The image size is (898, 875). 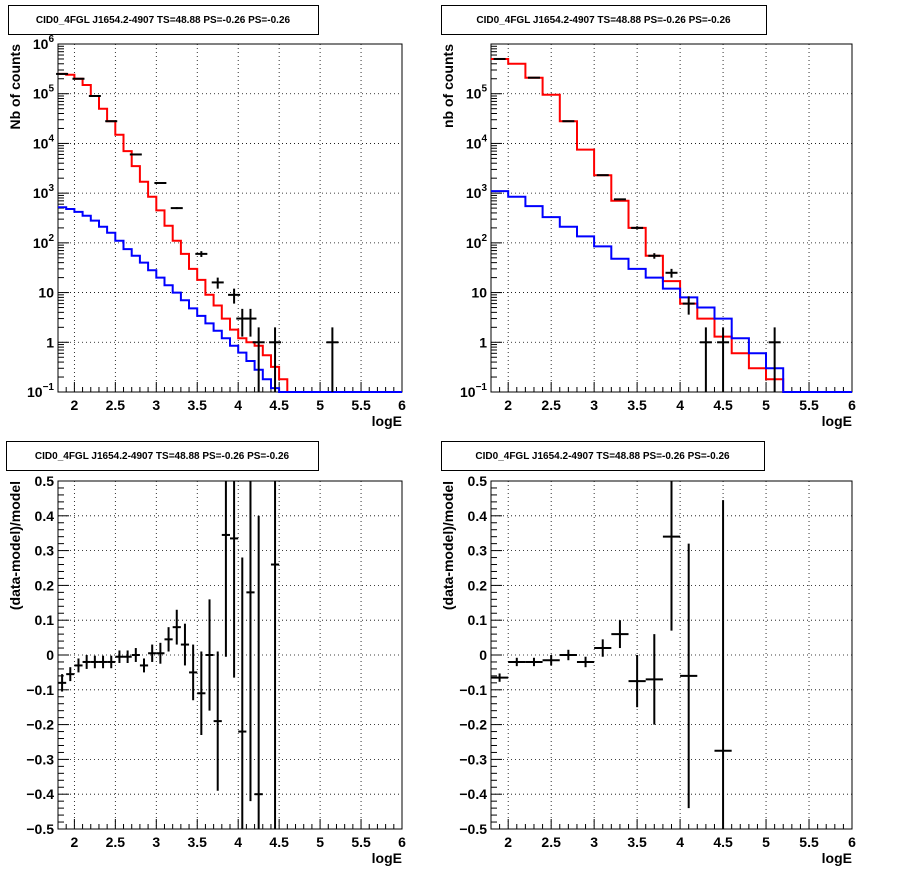 What do you see at coordinates (473, 759) in the screenshot?
I see `y-tick-label: −0.3` at bounding box center [473, 759].